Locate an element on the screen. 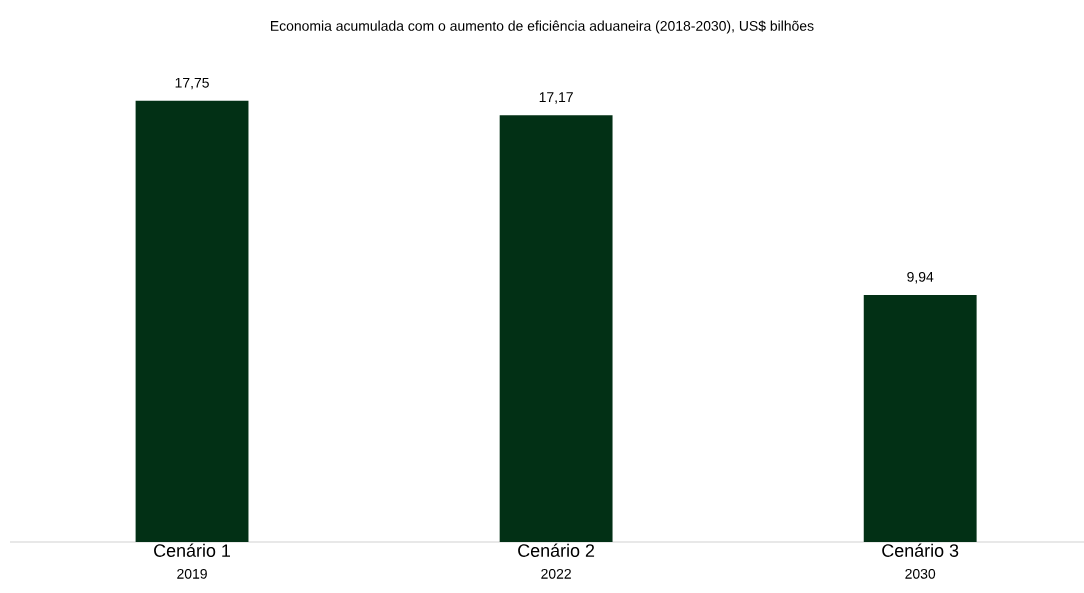 This screenshot has width=1084, height=593. chart-title: Economia acumulada com o aumento de eficiência aduaneira (2018-2030), US$ bilhões is located at coordinates (542, 27).